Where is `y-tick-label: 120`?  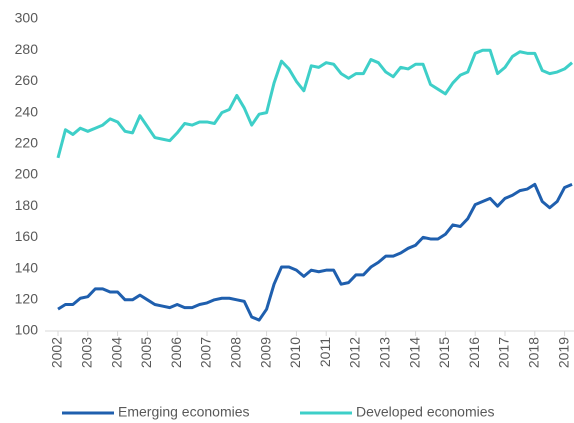 y-tick-label: 120 is located at coordinates (27, 299).